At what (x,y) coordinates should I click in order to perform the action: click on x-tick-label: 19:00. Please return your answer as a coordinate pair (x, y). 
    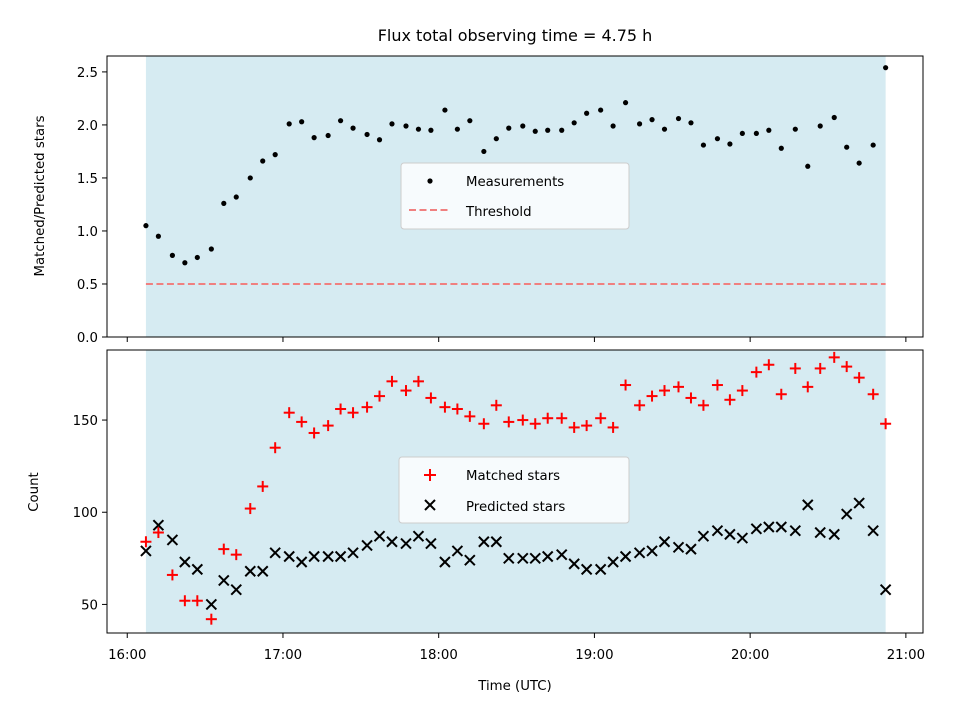
    Looking at the image, I should click on (594, 655).